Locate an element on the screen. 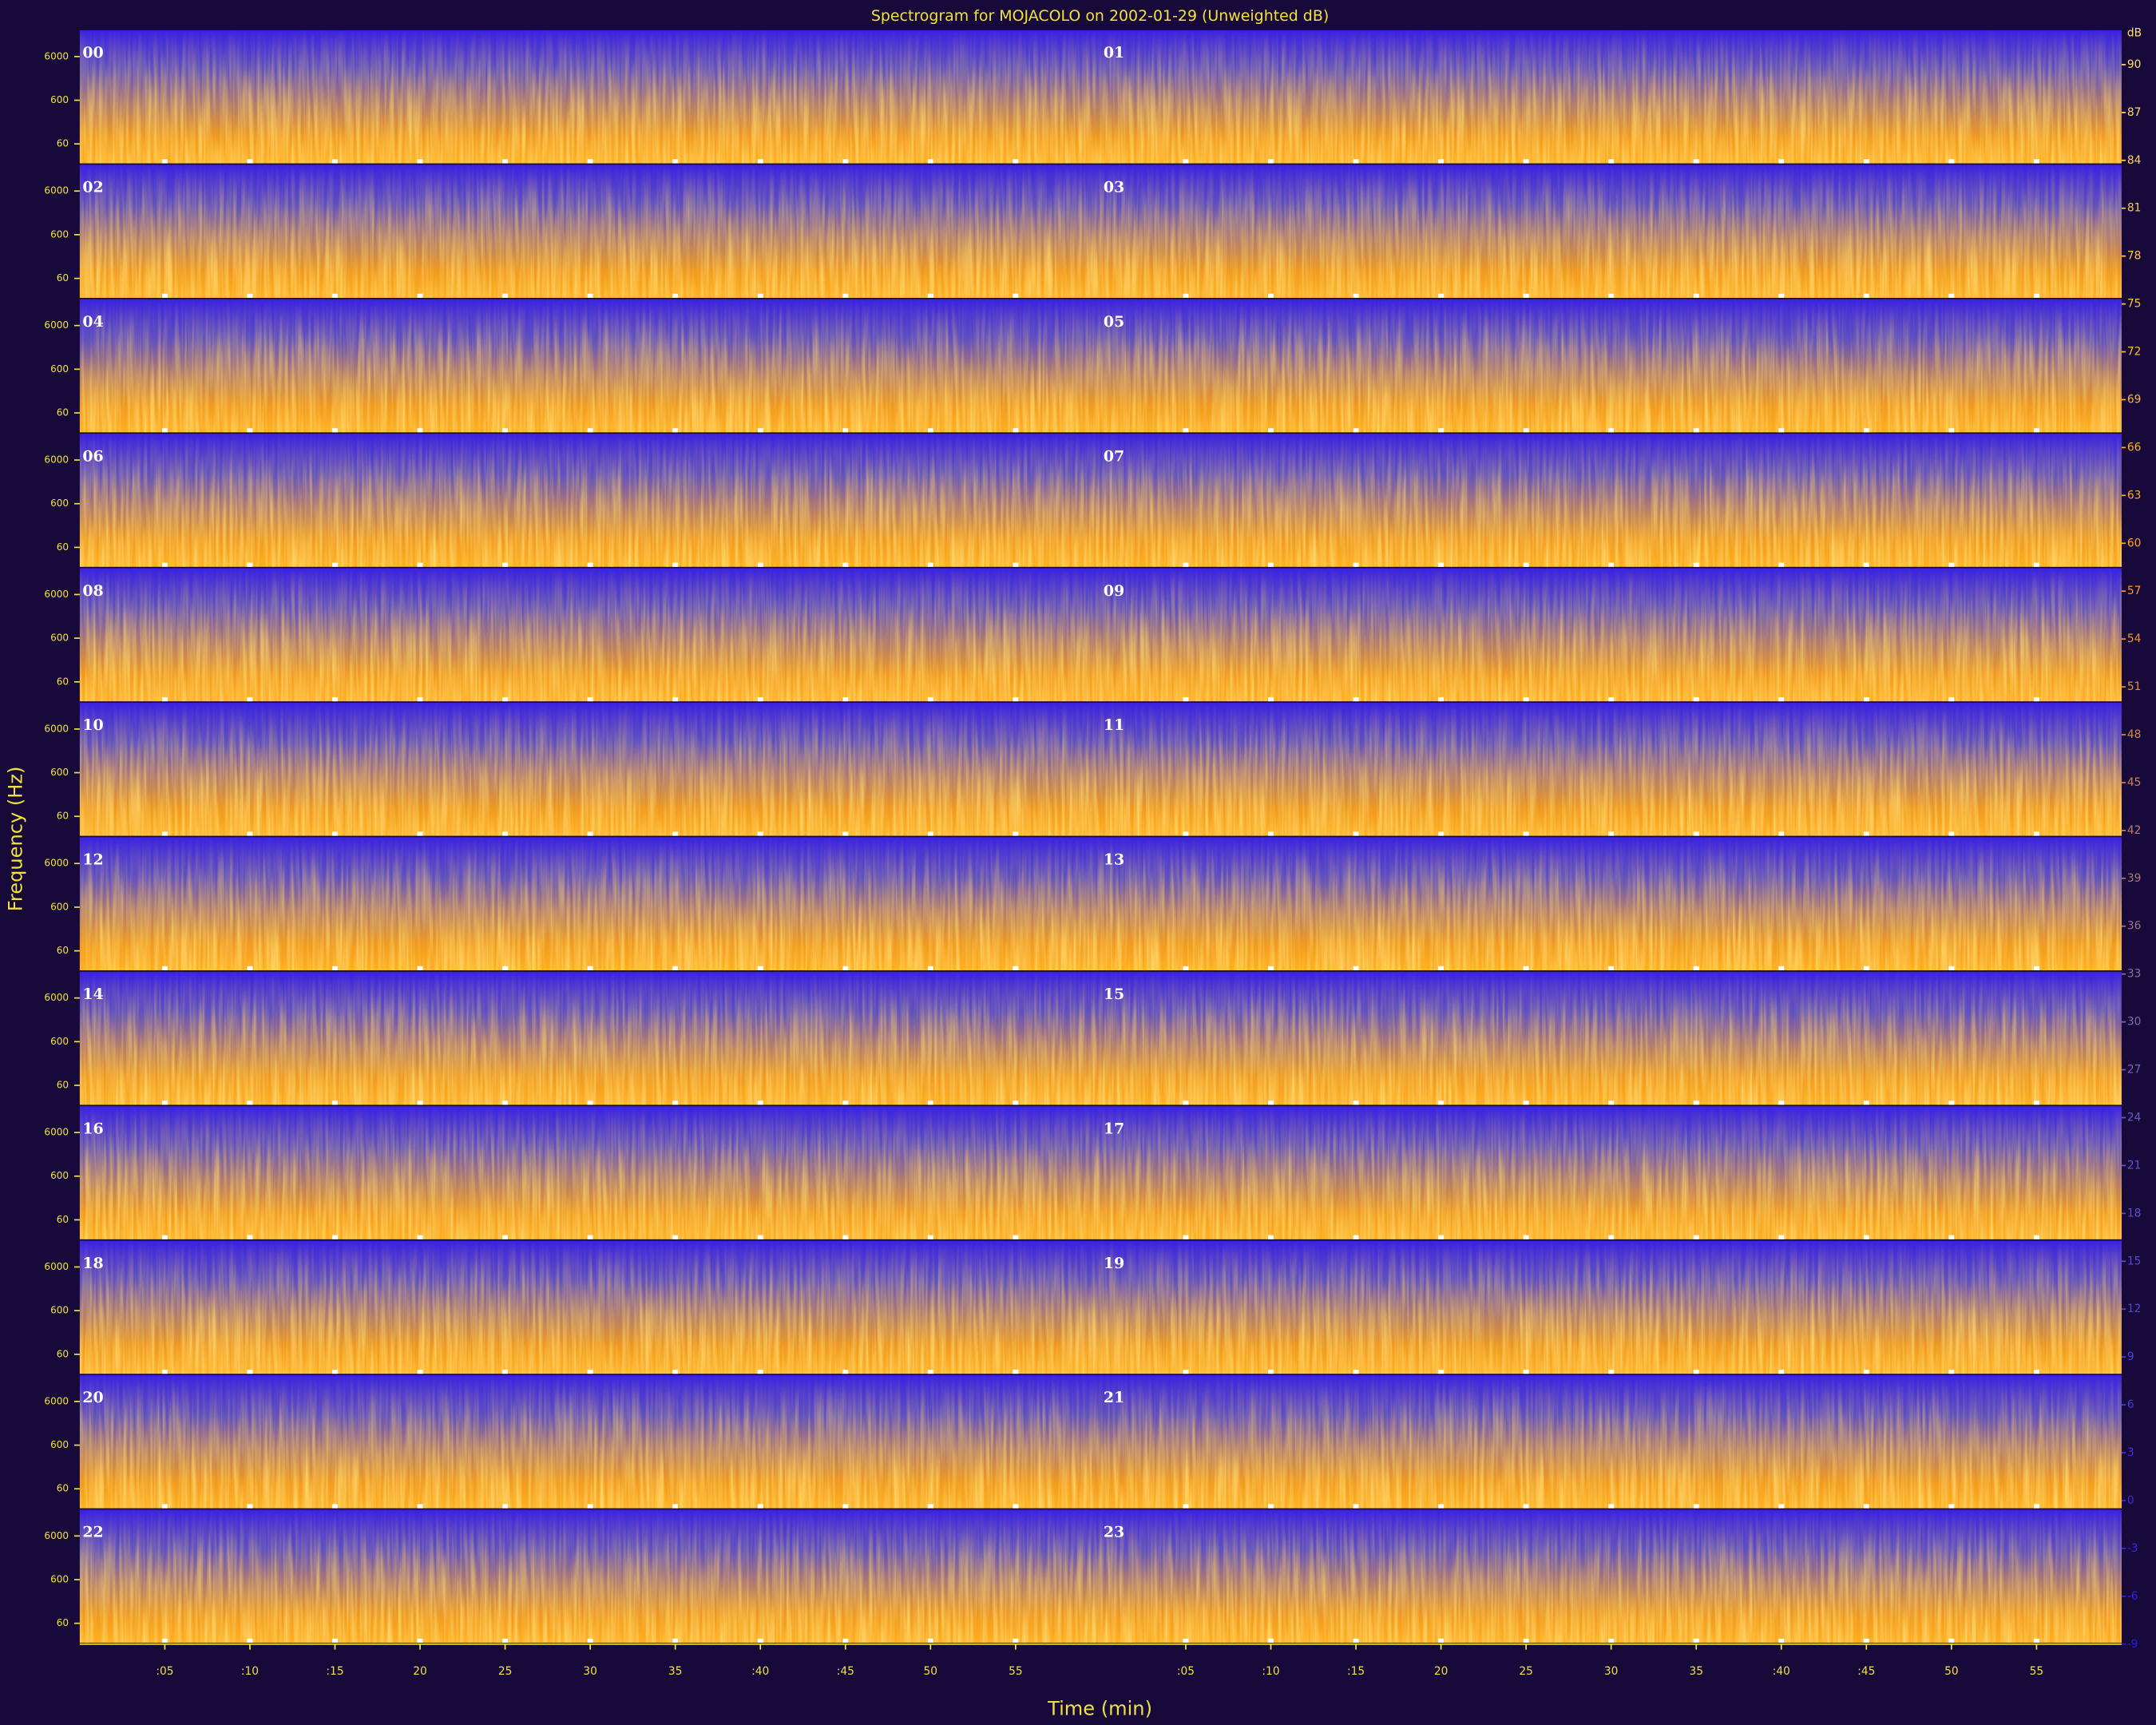 Image resolution: width=2156 pixels, height=1725 pixels. x-tick-label: :15 is located at coordinates (334, 1672).